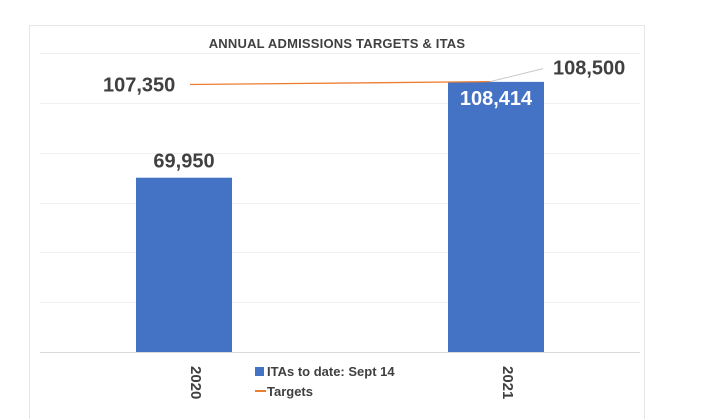 Image resolution: width=705 pixels, height=419 pixels. What do you see at coordinates (290, 391) in the screenshot?
I see `legend-label-targets: Targets` at bounding box center [290, 391].